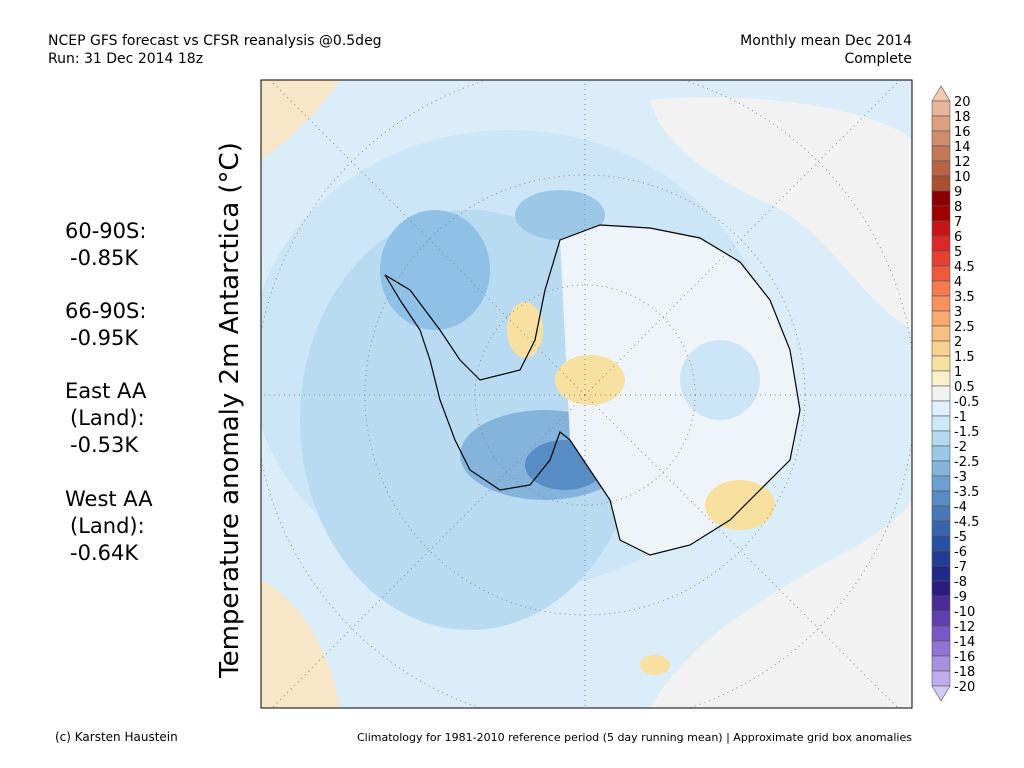 The height and width of the screenshot is (768, 1024). Describe the element at coordinates (964, 327) in the screenshot. I see `colorbar-label: 2.5` at that location.